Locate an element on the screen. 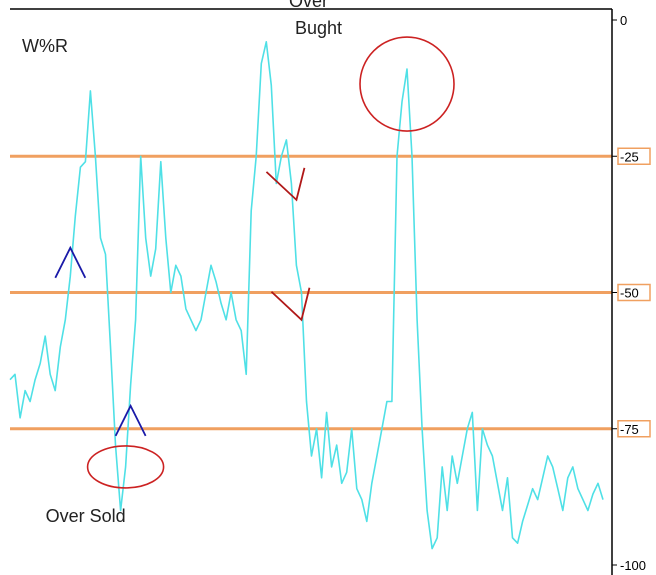  y-tick-label: -75 is located at coordinates (629, 429).